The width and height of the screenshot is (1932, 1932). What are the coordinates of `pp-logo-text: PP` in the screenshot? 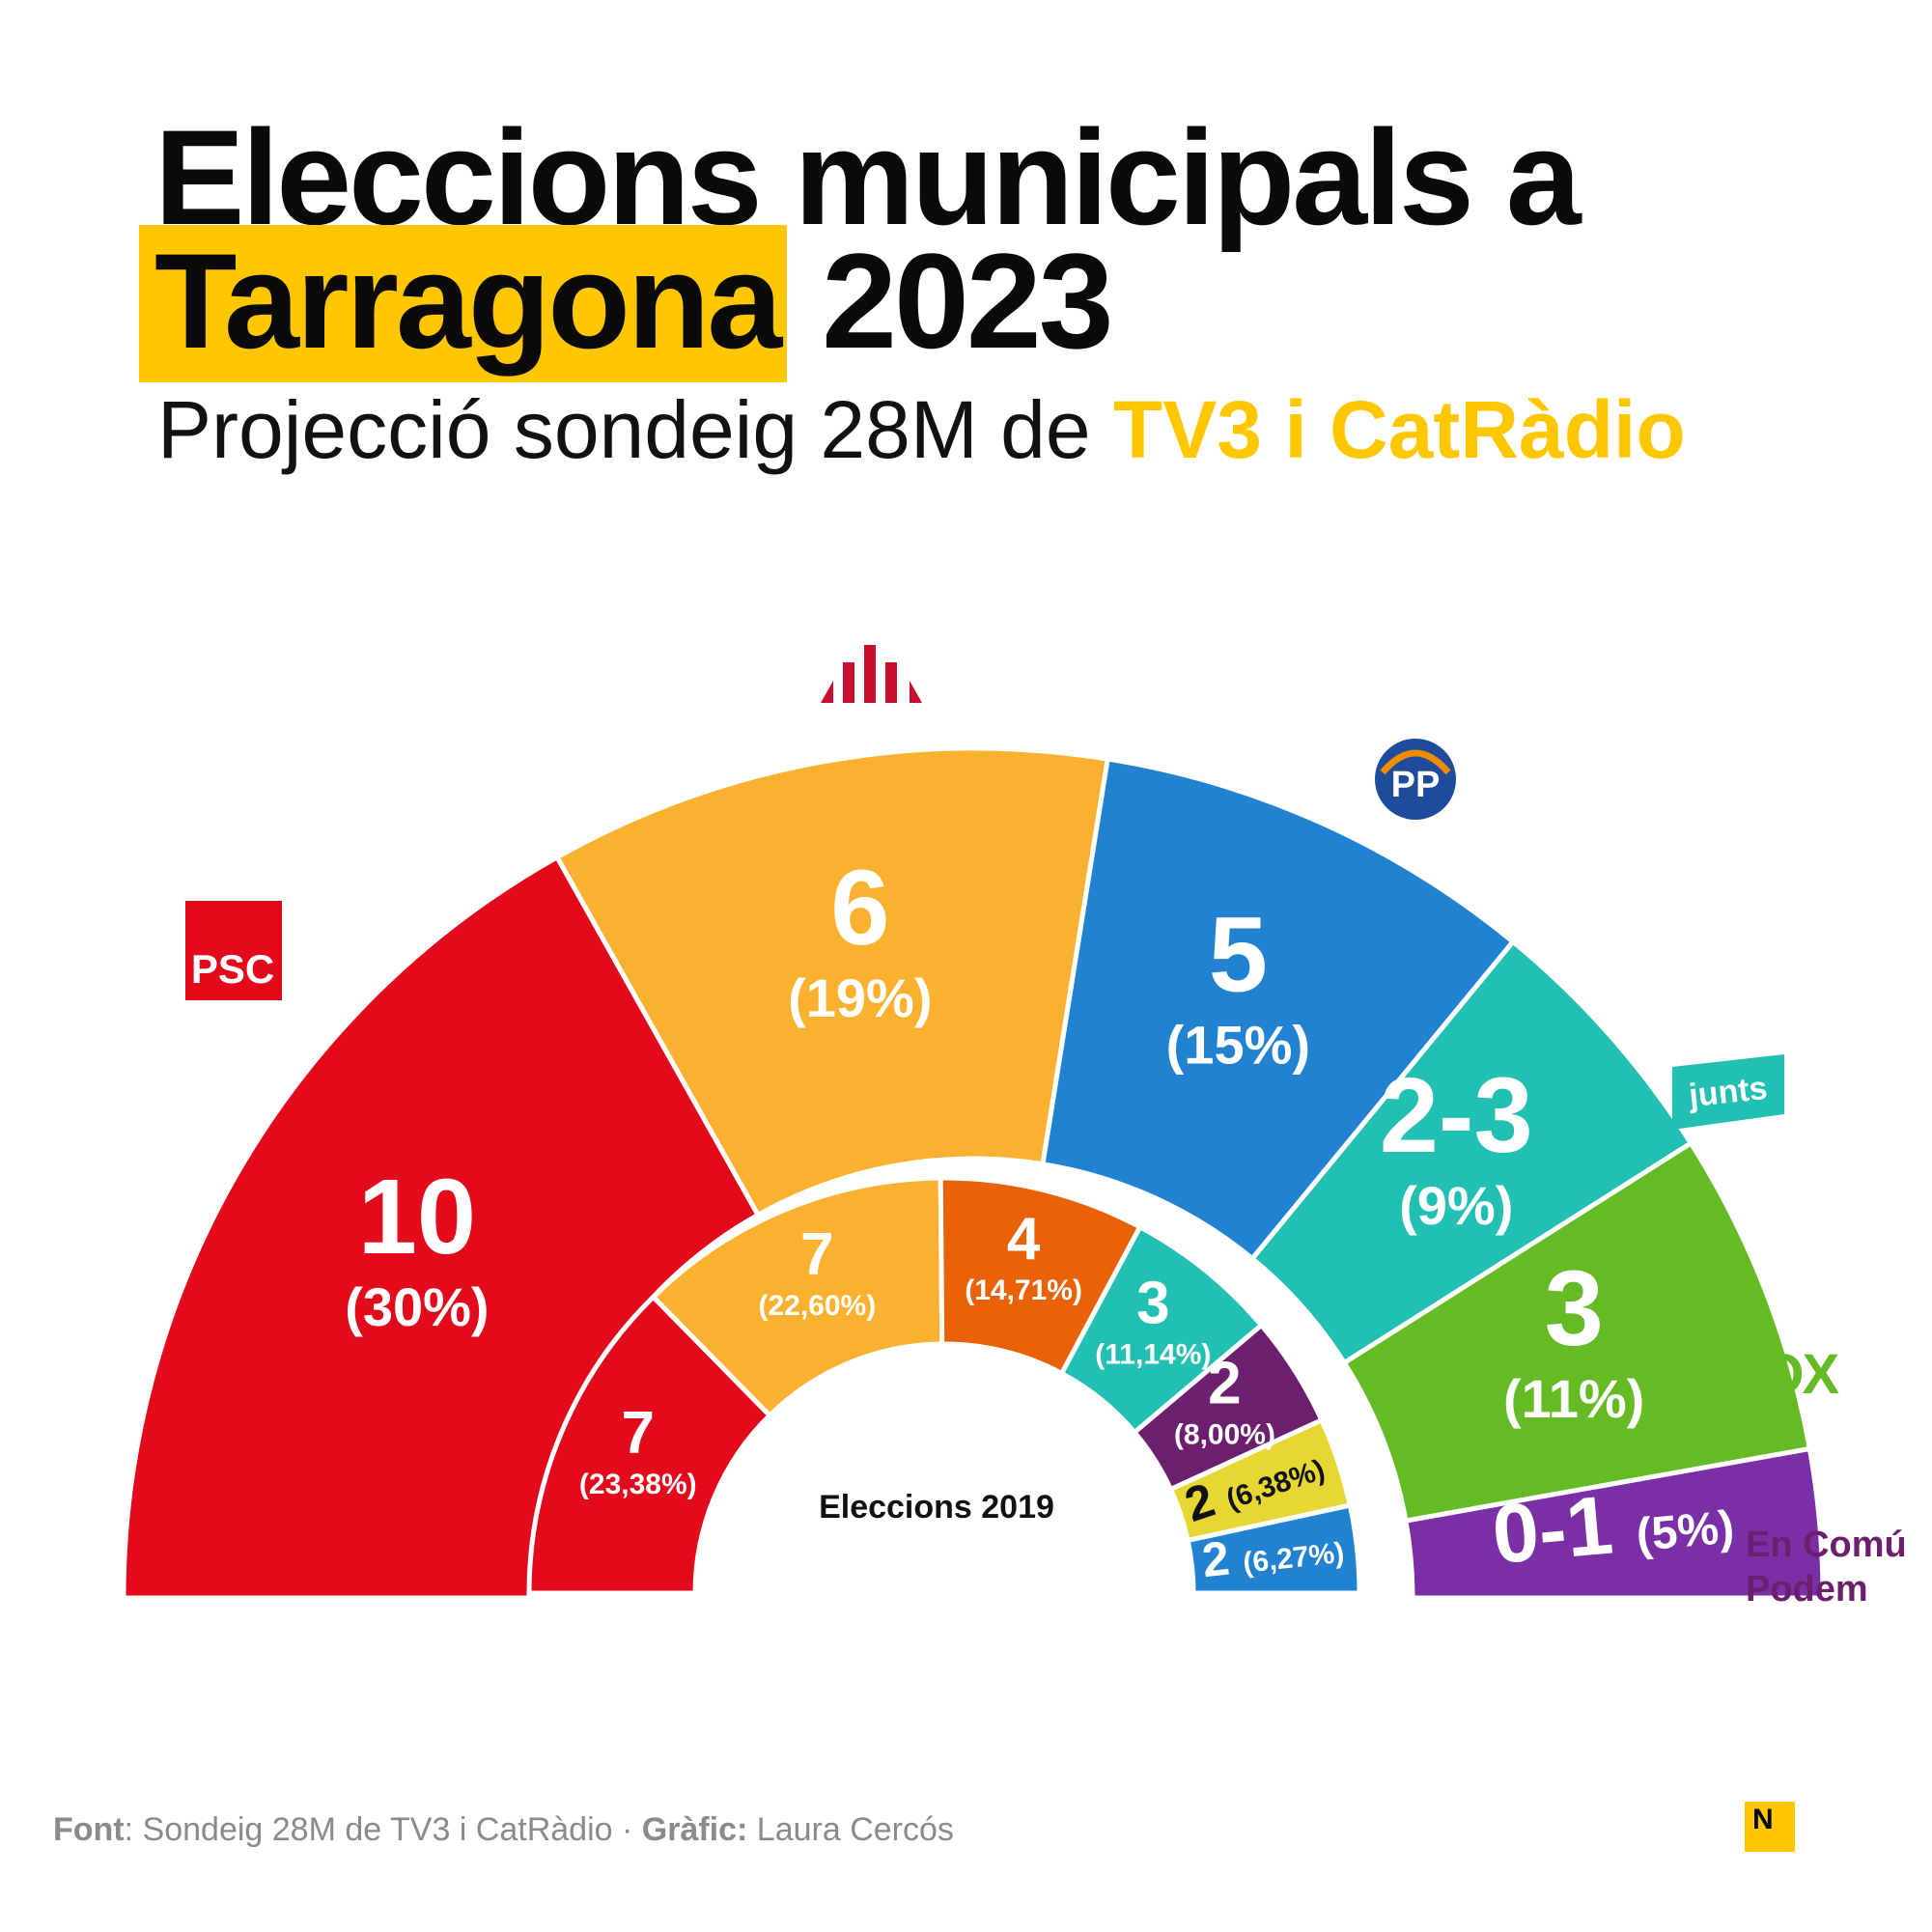 It's located at (1416, 785).